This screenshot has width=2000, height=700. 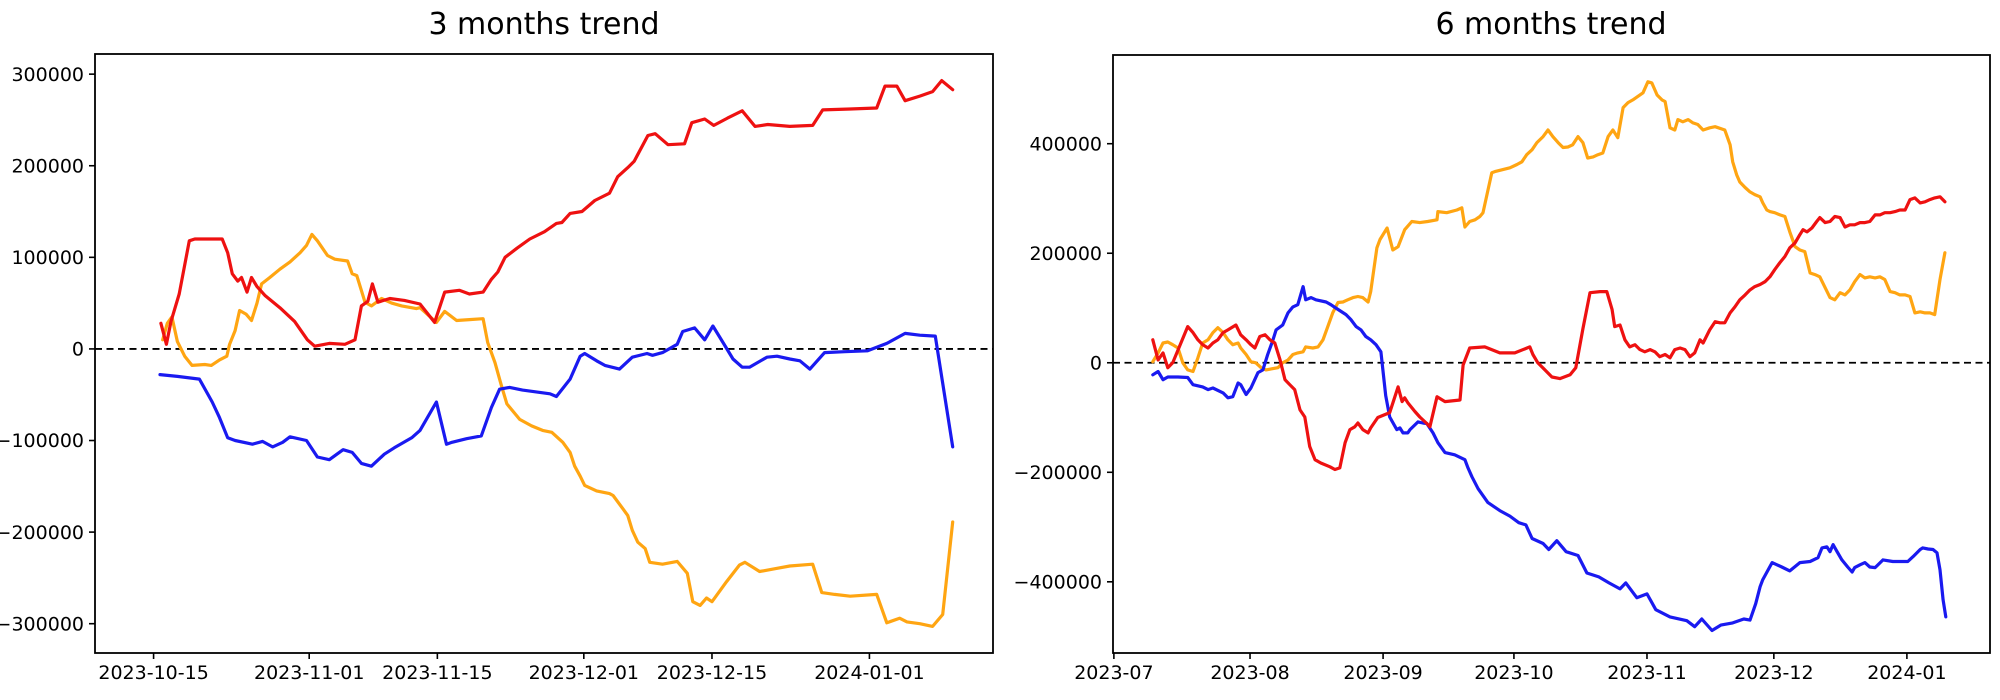 What do you see at coordinates (1058, 582) in the screenshot?
I see `y-tick-label: −400000` at bounding box center [1058, 582].